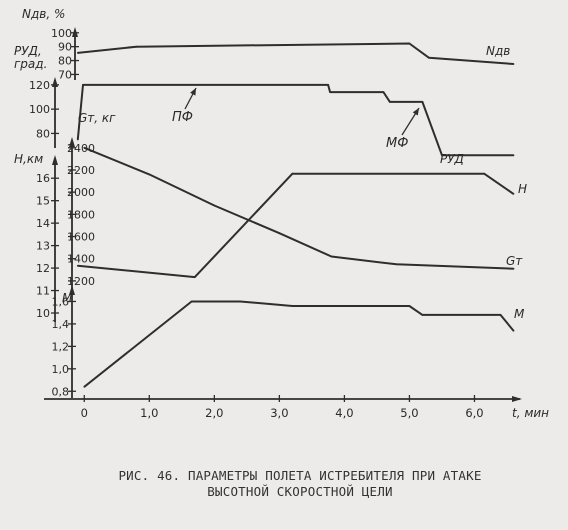 The image size is (568, 530). Describe the element at coordinates (43, 246) in the screenshot. I see `tick-label-h-3: 13` at that location.